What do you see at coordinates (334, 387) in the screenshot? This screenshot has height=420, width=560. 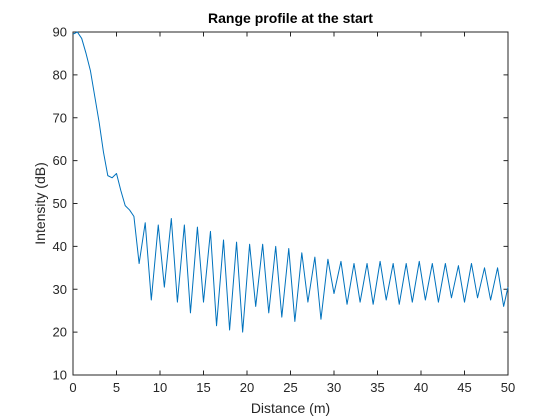 I see `x-tick-label: 30` at bounding box center [334, 387].